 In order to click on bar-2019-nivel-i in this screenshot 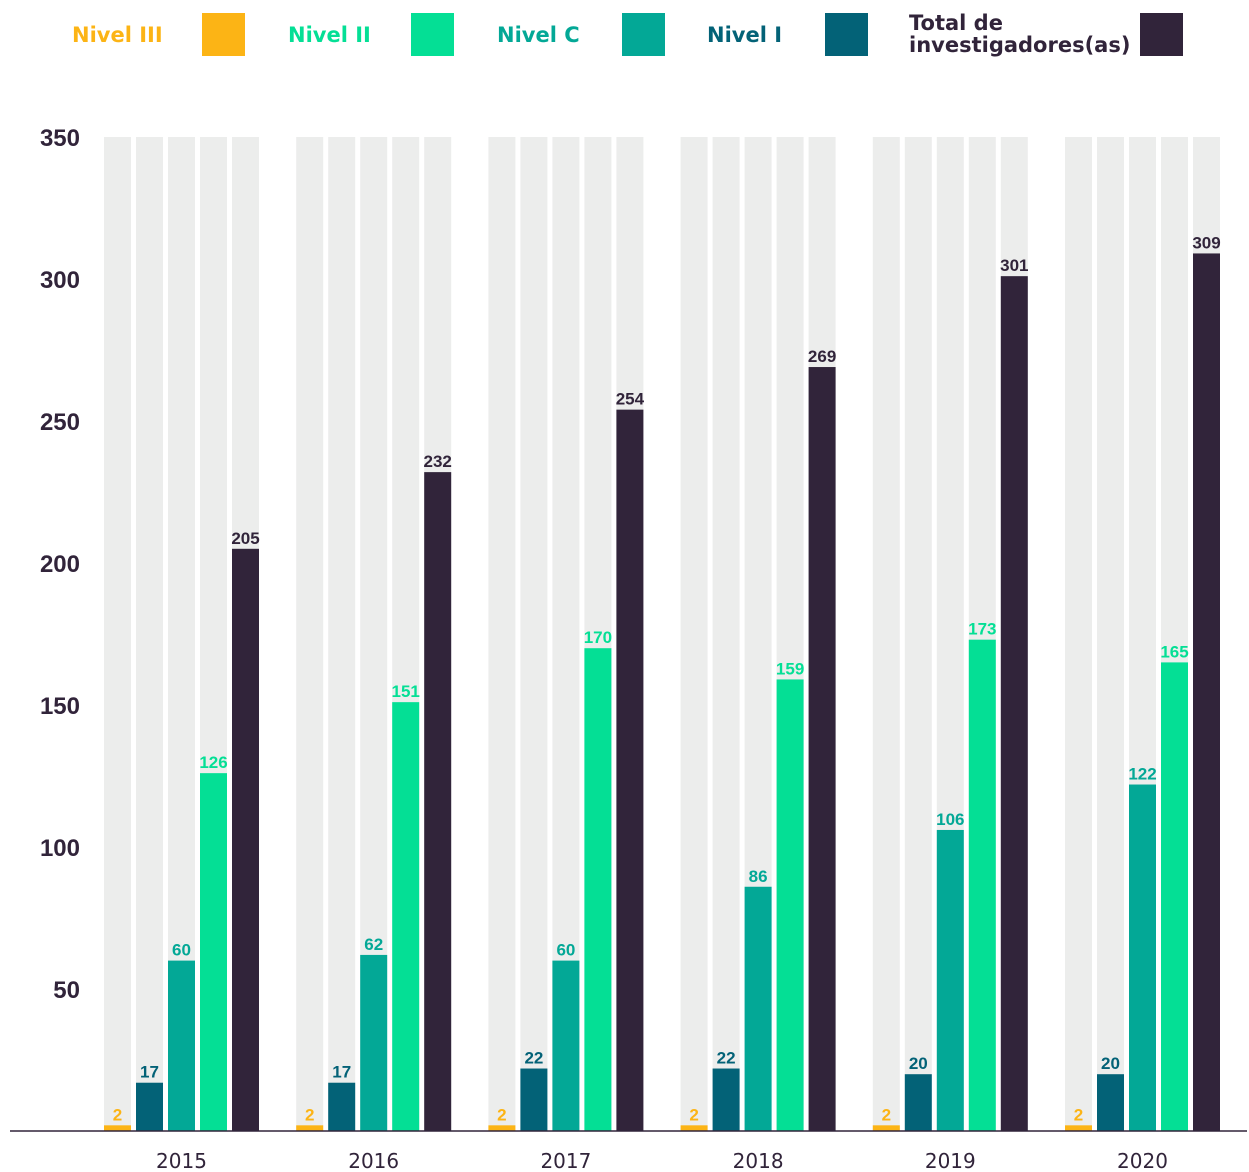, I will do `click(918, 1102)`.